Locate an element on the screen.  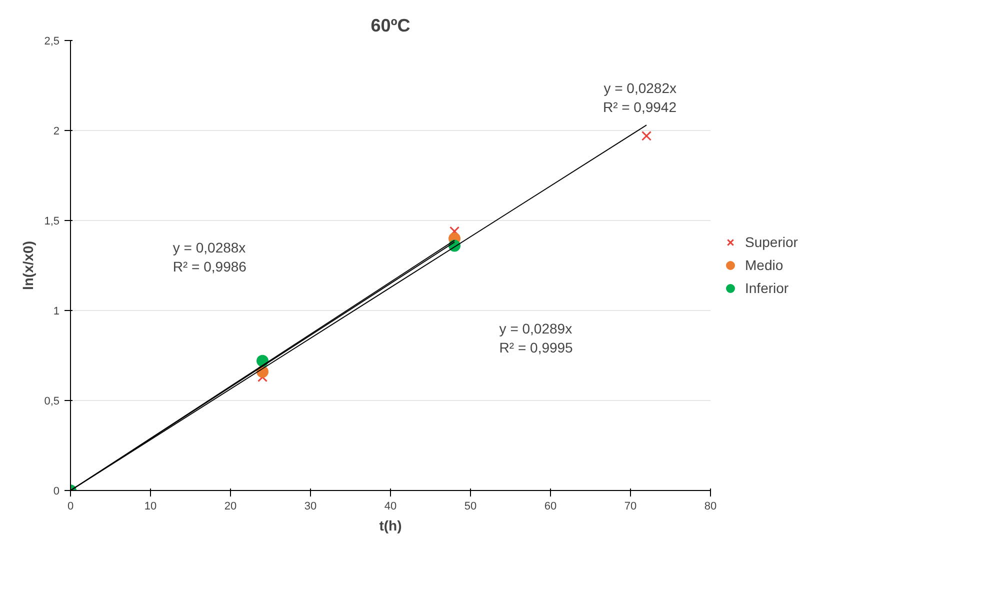
y-axis-title: ln(x/x0) is located at coordinates (28, 265).